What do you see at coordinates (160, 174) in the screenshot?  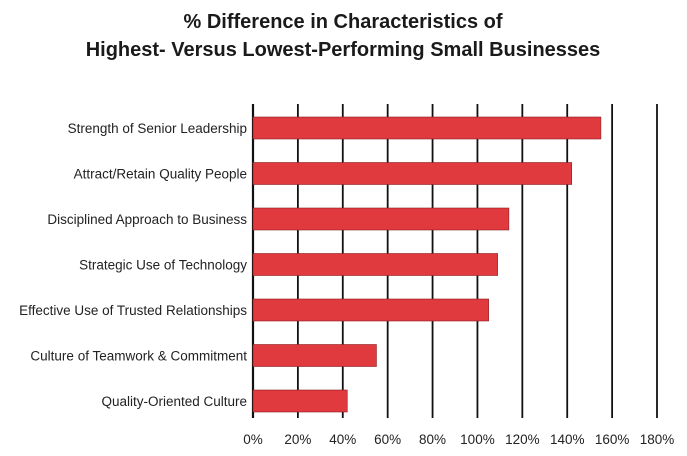 I see `category-label: Attract/Retain Quality People` at bounding box center [160, 174].